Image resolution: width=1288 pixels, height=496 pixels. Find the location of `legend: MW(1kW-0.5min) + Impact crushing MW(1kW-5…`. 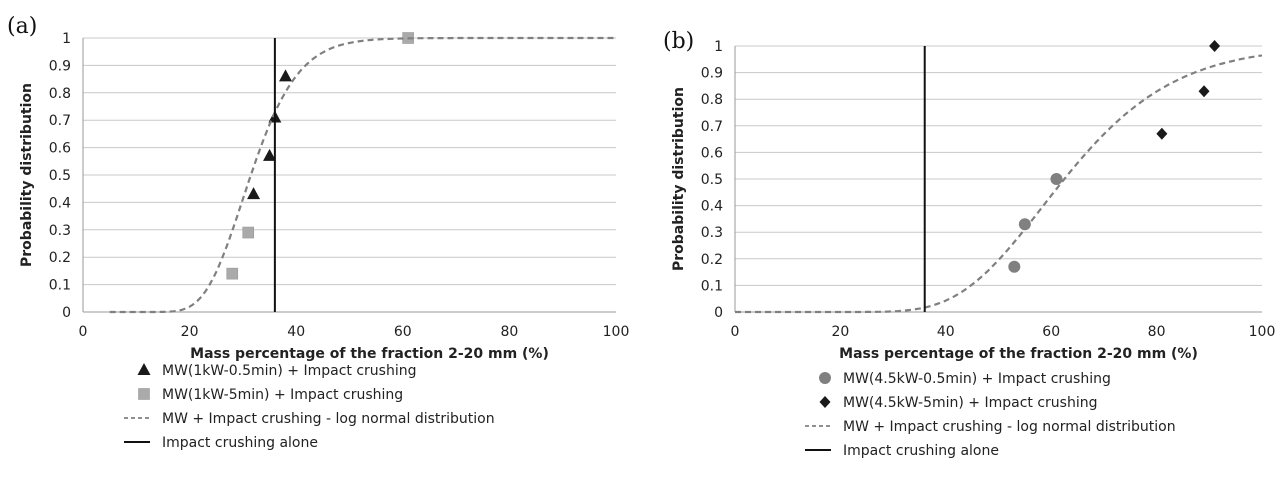

legend: MW(1kW-0.5min) + Impact crushing MW(1kW-5… is located at coordinates (309, 407).